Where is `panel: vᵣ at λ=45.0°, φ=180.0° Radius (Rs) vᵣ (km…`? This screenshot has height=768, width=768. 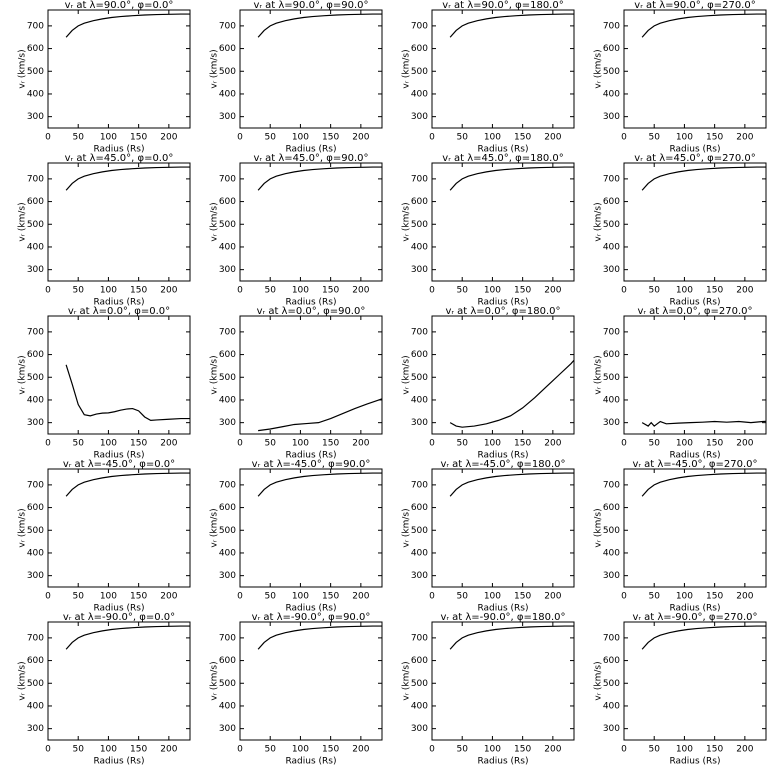
panel: vᵣ at λ=45.0°, φ=180.0° Radius (Rs) vᵣ (km… is located at coordinates (488, 230).